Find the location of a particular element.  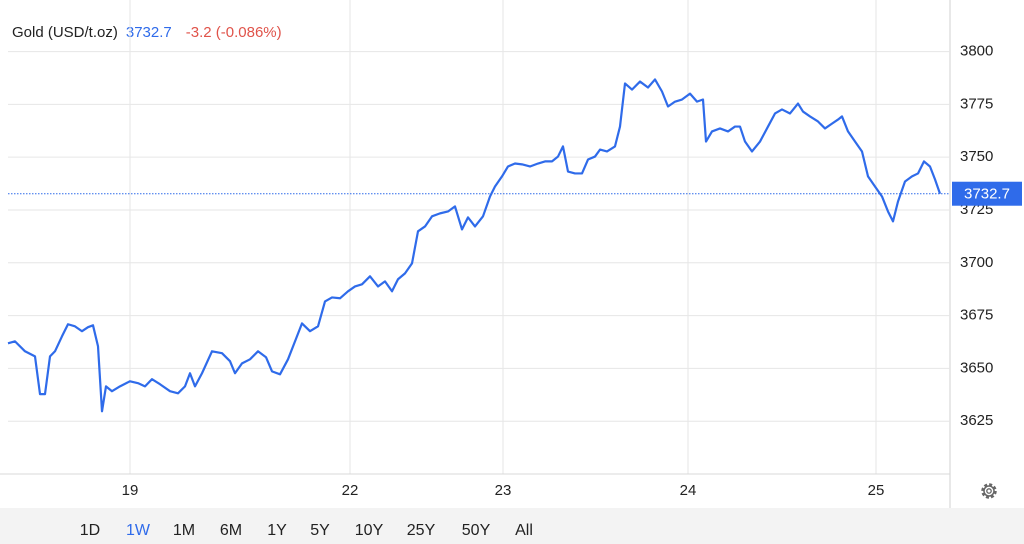

last-price: 3732.7 is located at coordinates (149, 32).